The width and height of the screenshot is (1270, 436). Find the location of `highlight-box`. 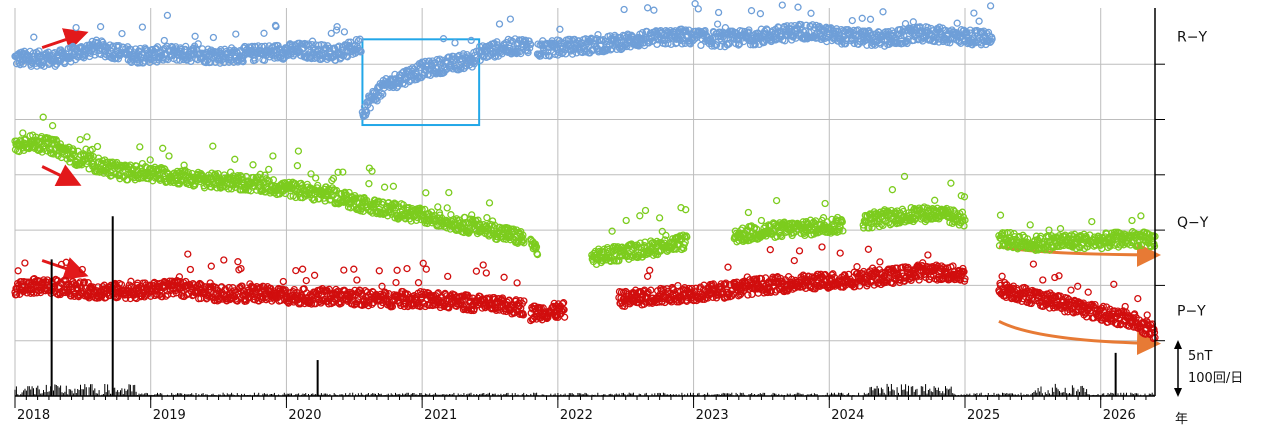

highlight-box is located at coordinates (421, 82).